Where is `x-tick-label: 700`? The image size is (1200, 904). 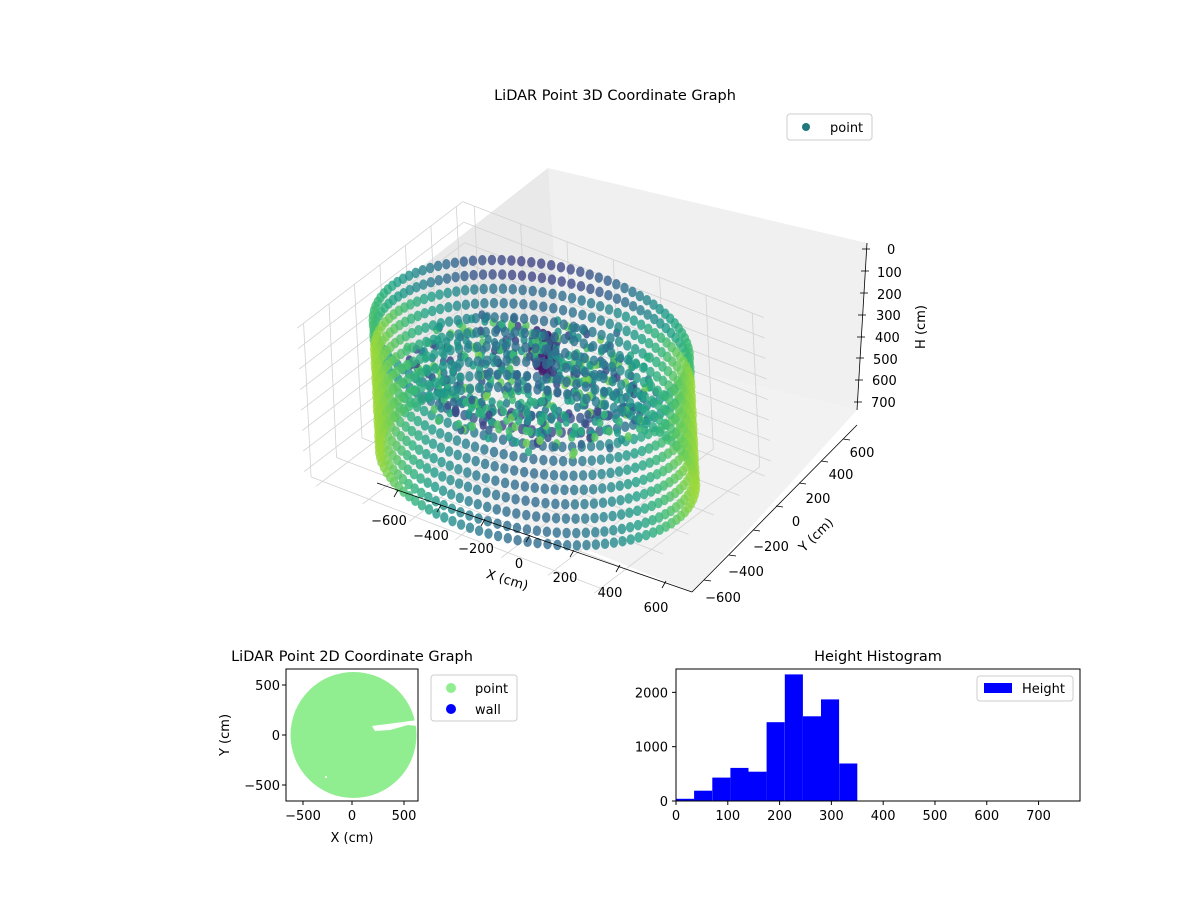
x-tick-label: 700 is located at coordinates (1038, 816).